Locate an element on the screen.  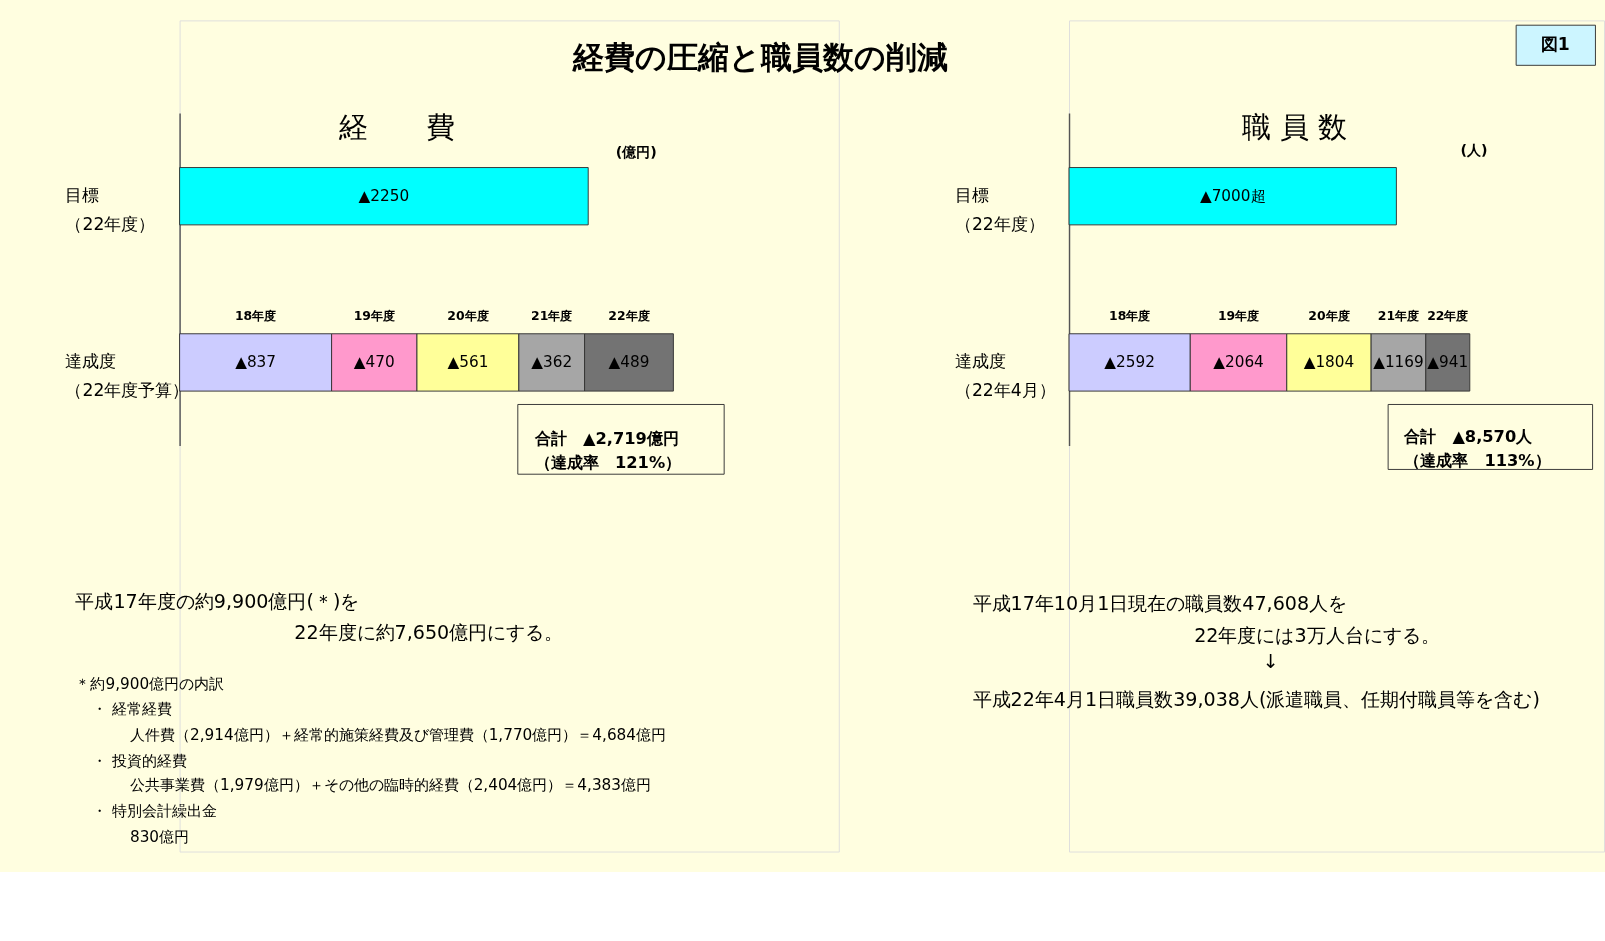
data-label: ▲1169 is located at coordinates (1398, 362).